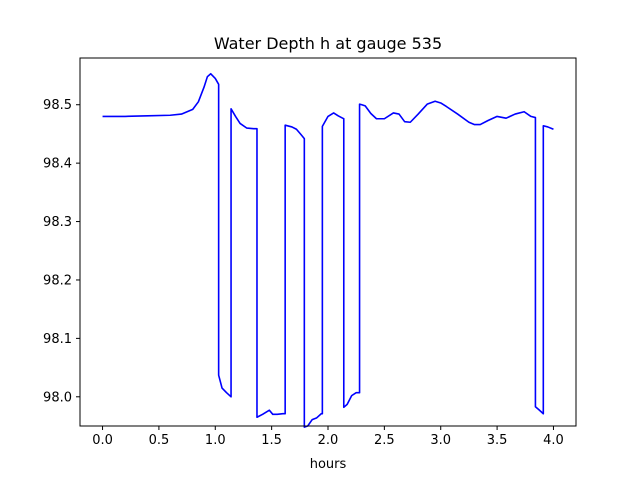  What do you see at coordinates (102, 440) in the screenshot?
I see `x-tick-label: 0.0` at bounding box center [102, 440].